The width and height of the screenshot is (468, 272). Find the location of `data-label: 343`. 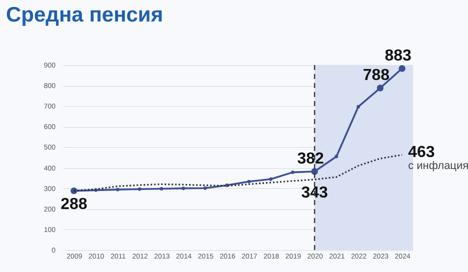

data-label: 343 is located at coordinates (314, 193).